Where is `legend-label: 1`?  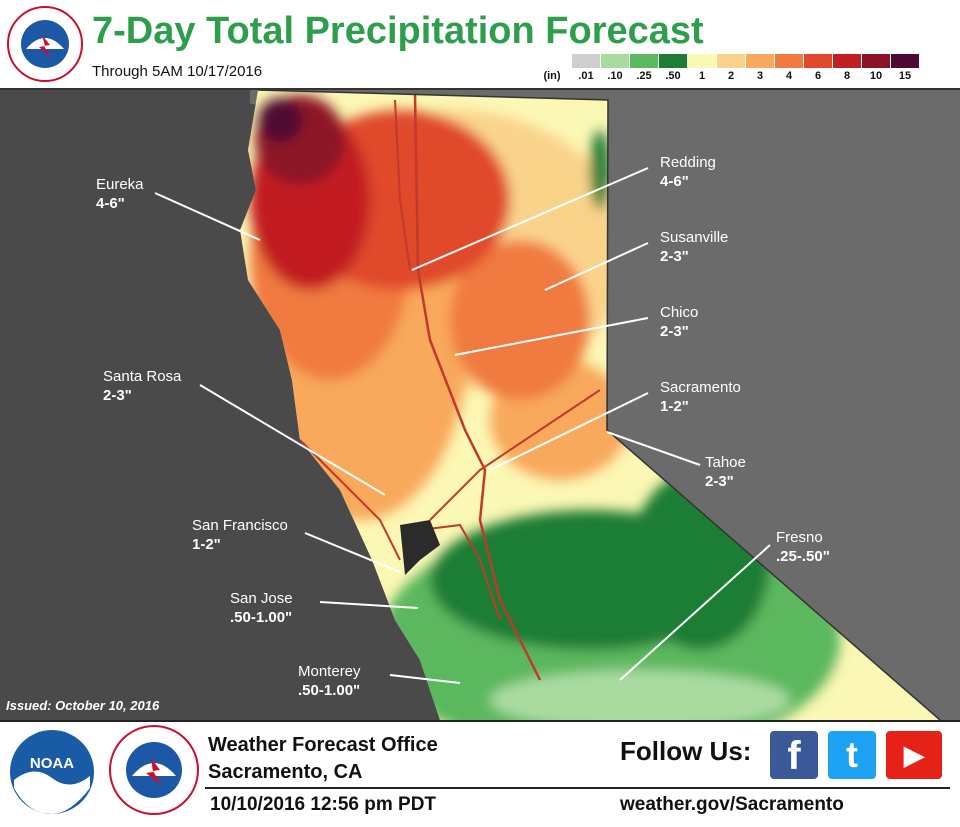
legend-label: 1 is located at coordinates (702, 76).